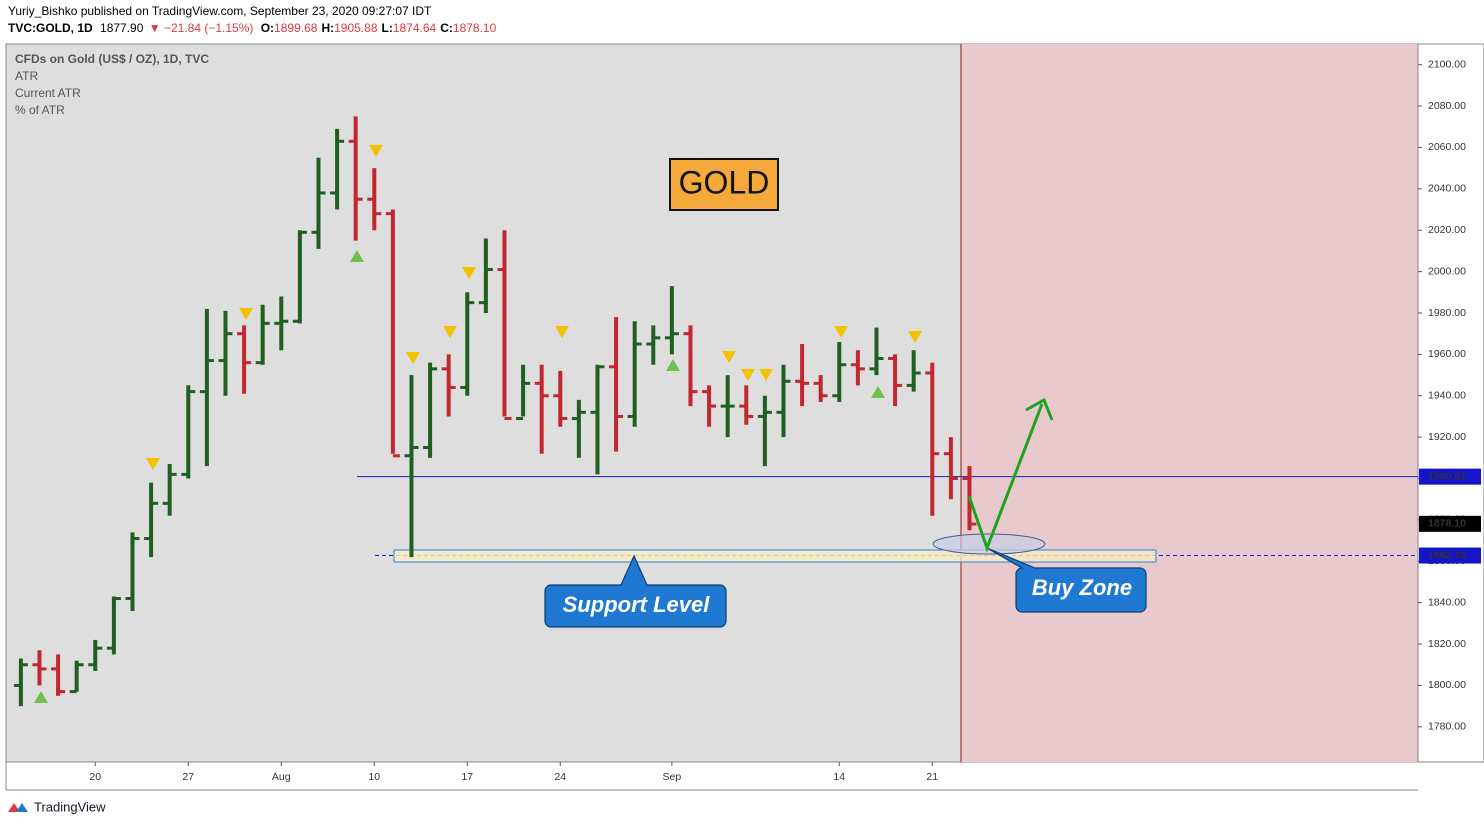 This screenshot has width=1484, height=827. Describe the element at coordinates (932, 777) in the screenshot. I see `x-tick-label: 21` at that location.